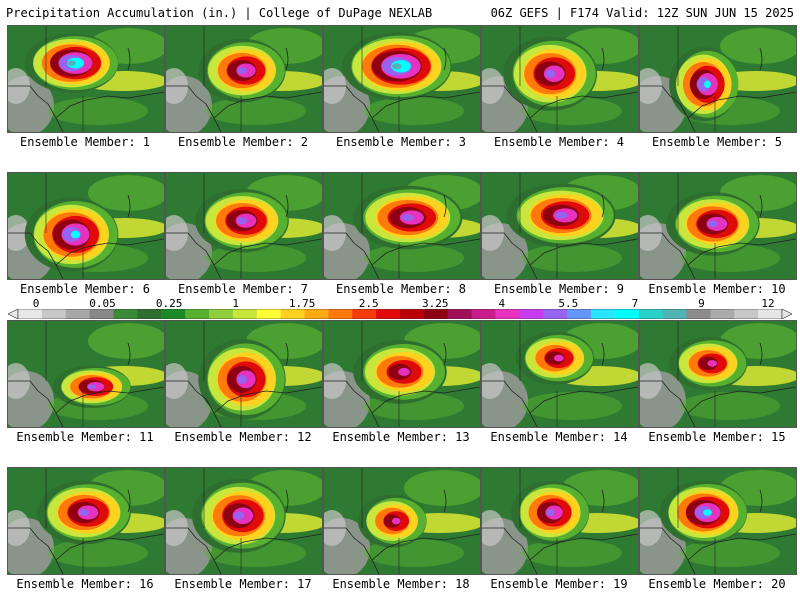 This screenshot has width=800, height=600. I want to click on ensemble-member-label: Ensemble Member: 11, so click(85, 437).